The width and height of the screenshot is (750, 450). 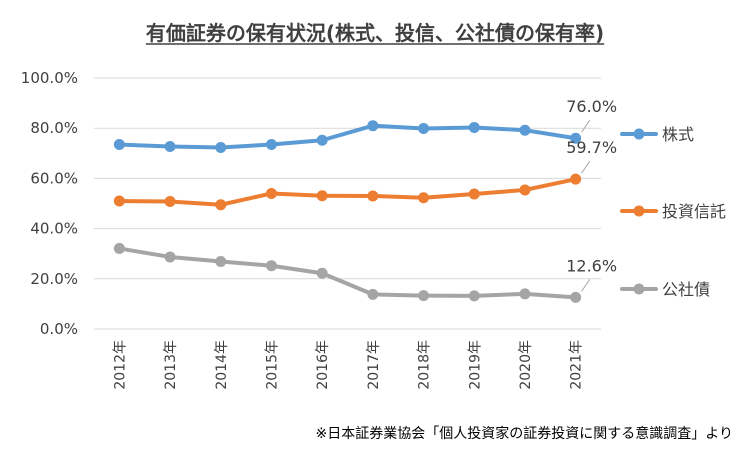 I want to click on x-tick-label: 2014年, so click(x=222, y=365).